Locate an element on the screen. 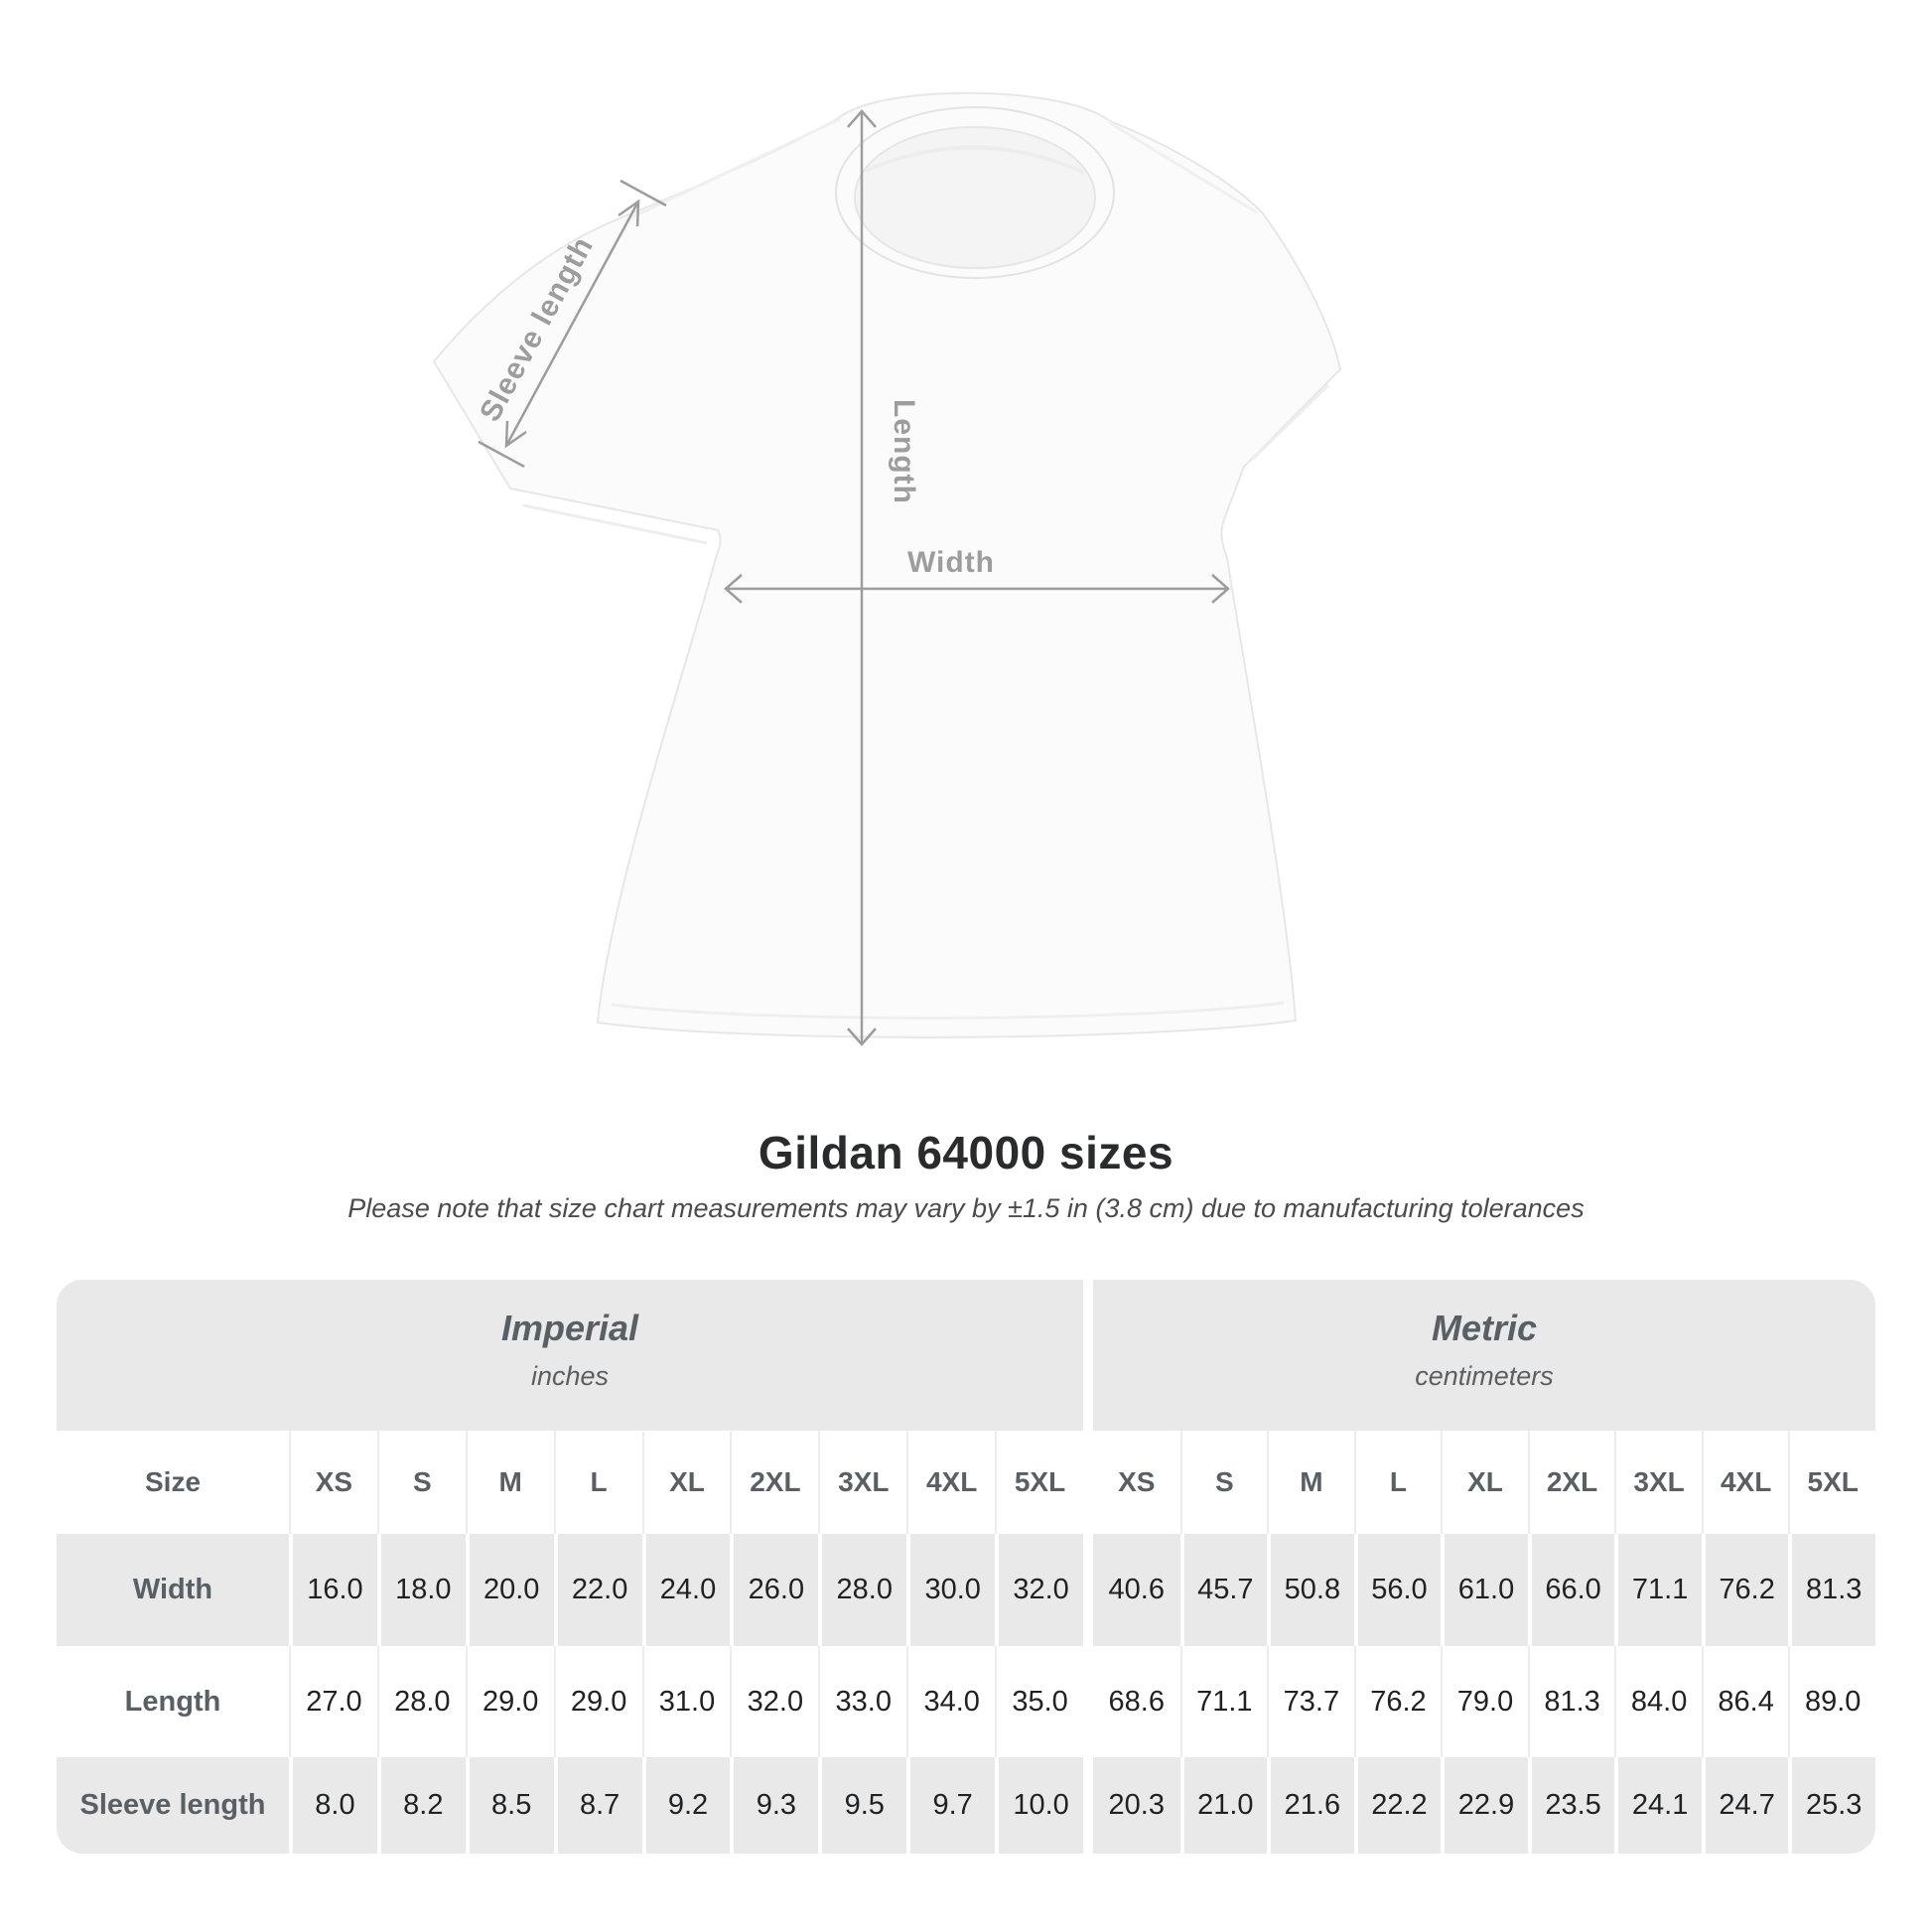 The width and height of the screenshot is (1932, 1932). table-cell: 8.2 is located at coordinates (421, 1806).